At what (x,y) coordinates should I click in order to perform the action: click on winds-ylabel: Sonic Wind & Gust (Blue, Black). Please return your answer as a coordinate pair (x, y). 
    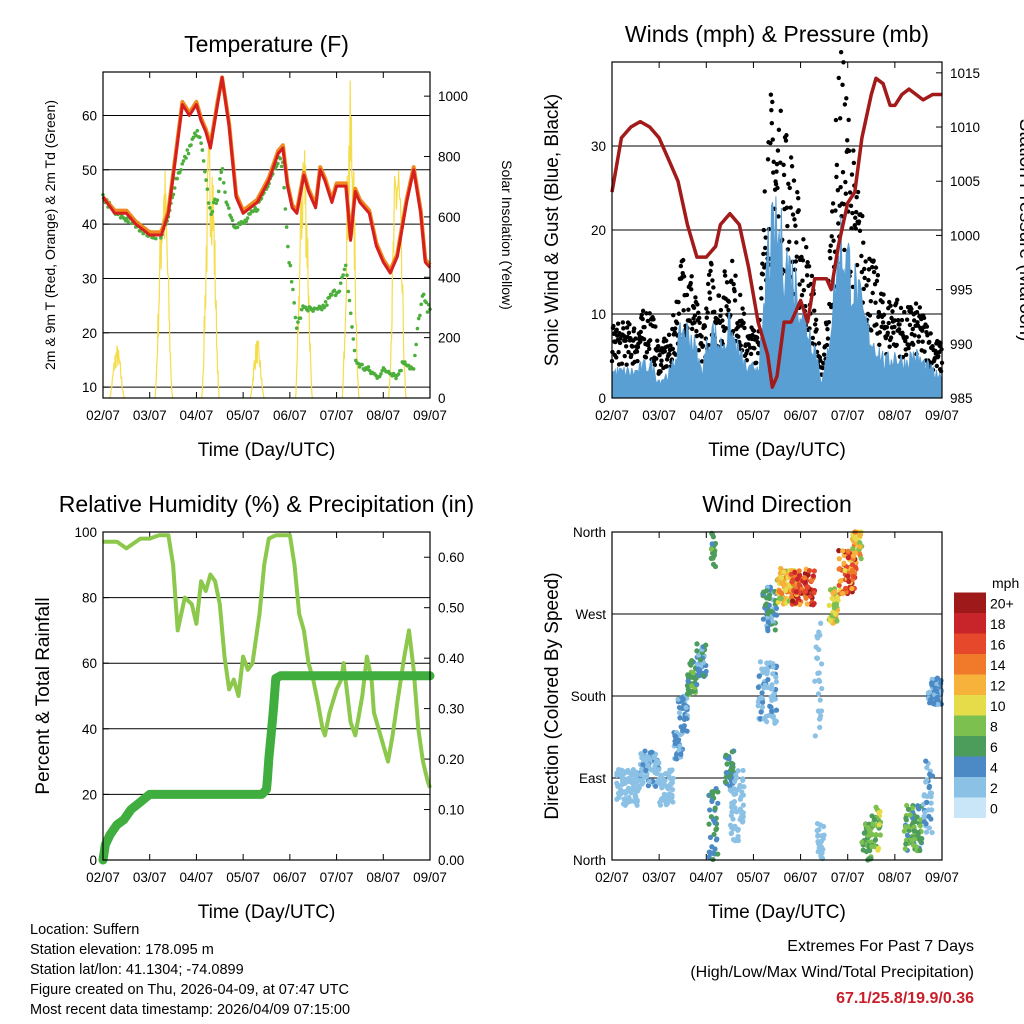
    Looking at the image, I should click on (552, 230).